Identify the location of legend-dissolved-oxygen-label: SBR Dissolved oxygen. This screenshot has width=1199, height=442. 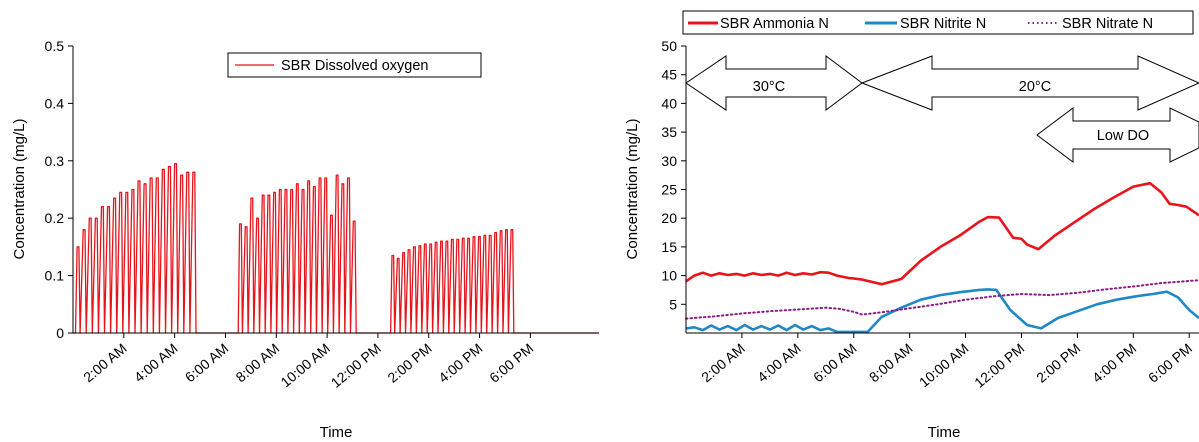
(355, 66).